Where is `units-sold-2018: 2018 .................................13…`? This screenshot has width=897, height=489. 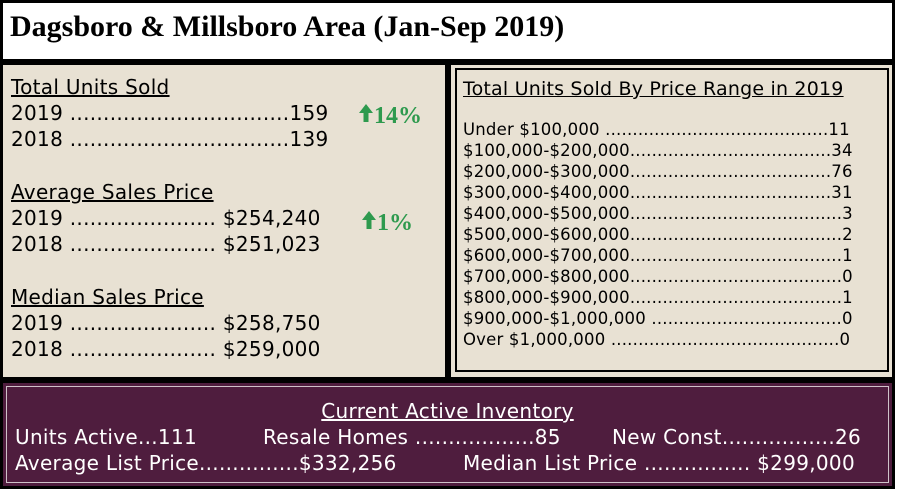
units-sold-2018: 2018 .................................13… is located at coordinates (170, 139).